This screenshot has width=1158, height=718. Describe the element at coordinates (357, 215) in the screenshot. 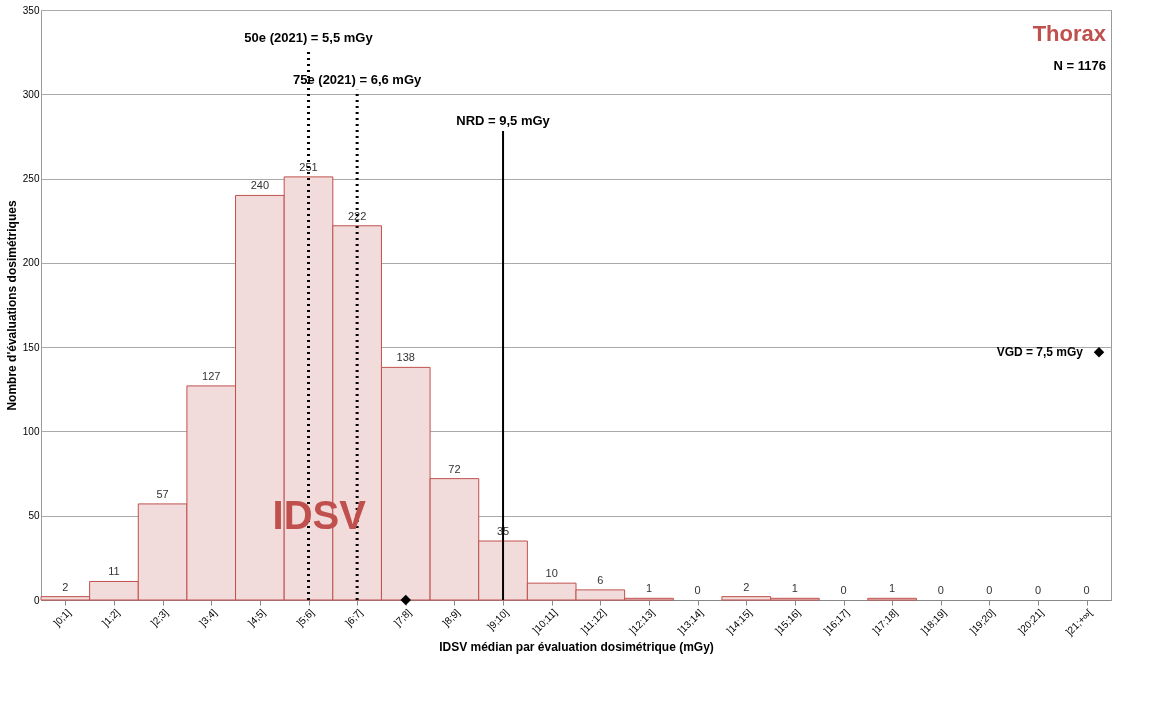

I see `data-label: 222` at that location.